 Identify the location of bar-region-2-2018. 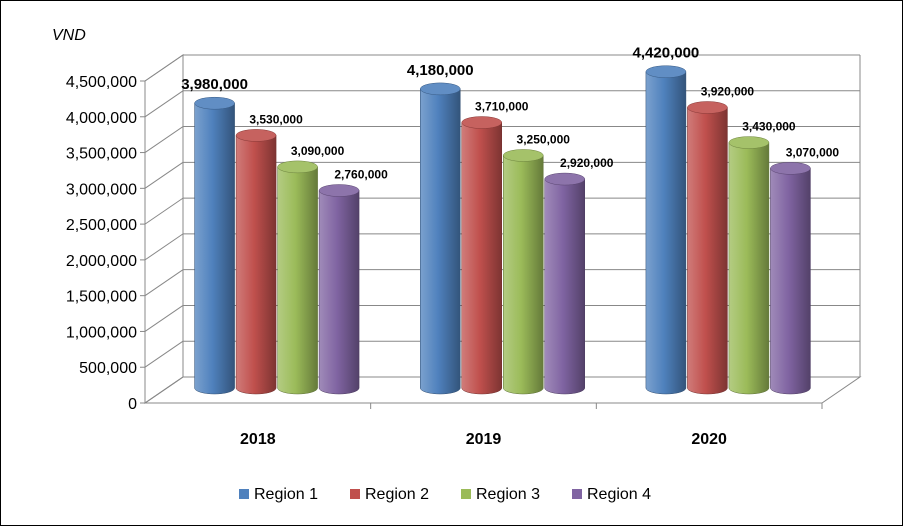
(256, 262).